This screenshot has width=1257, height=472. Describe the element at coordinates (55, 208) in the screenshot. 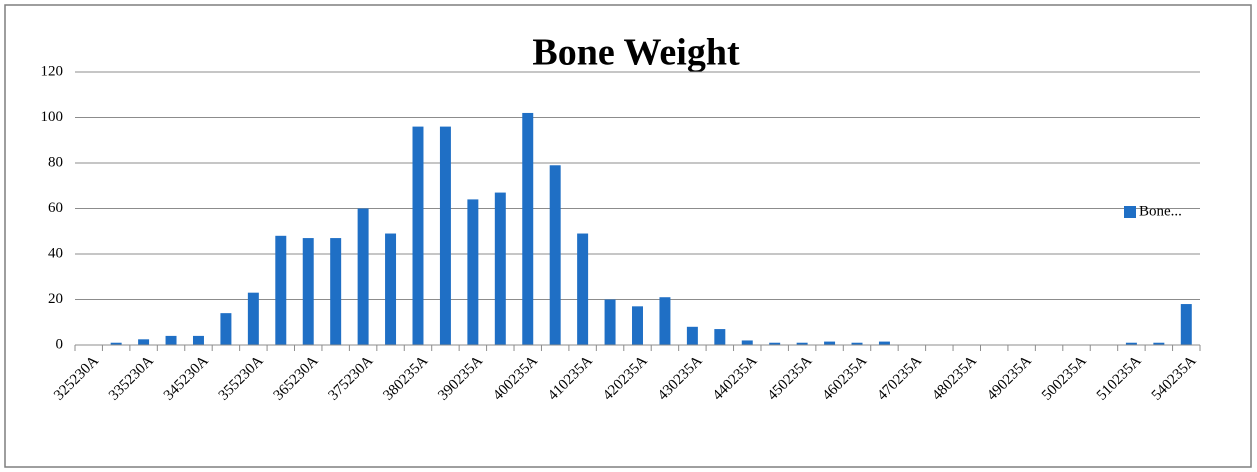

I see `y-tick-label: 60` at that location.